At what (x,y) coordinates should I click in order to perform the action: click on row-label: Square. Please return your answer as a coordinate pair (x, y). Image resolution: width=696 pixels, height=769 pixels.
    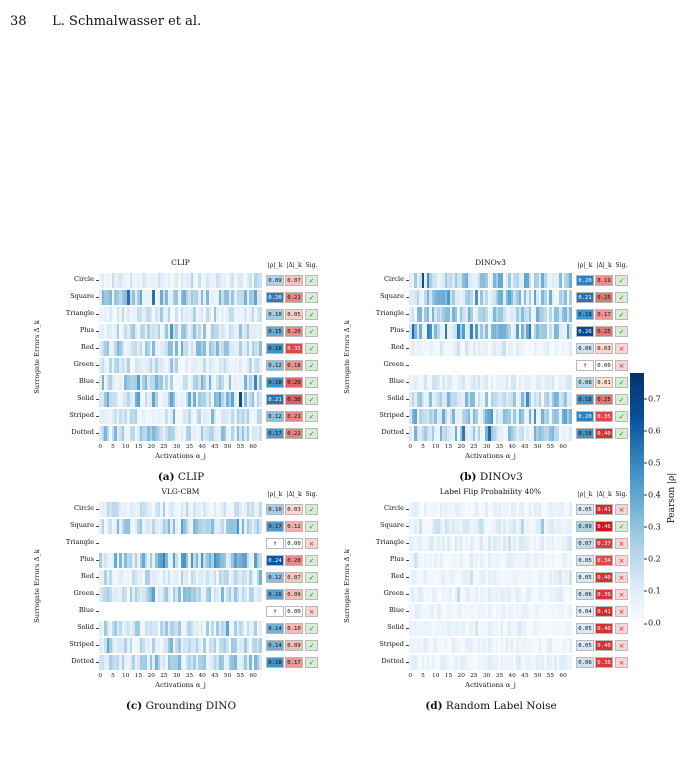
    Looking at the image, I should click on (392, 296).